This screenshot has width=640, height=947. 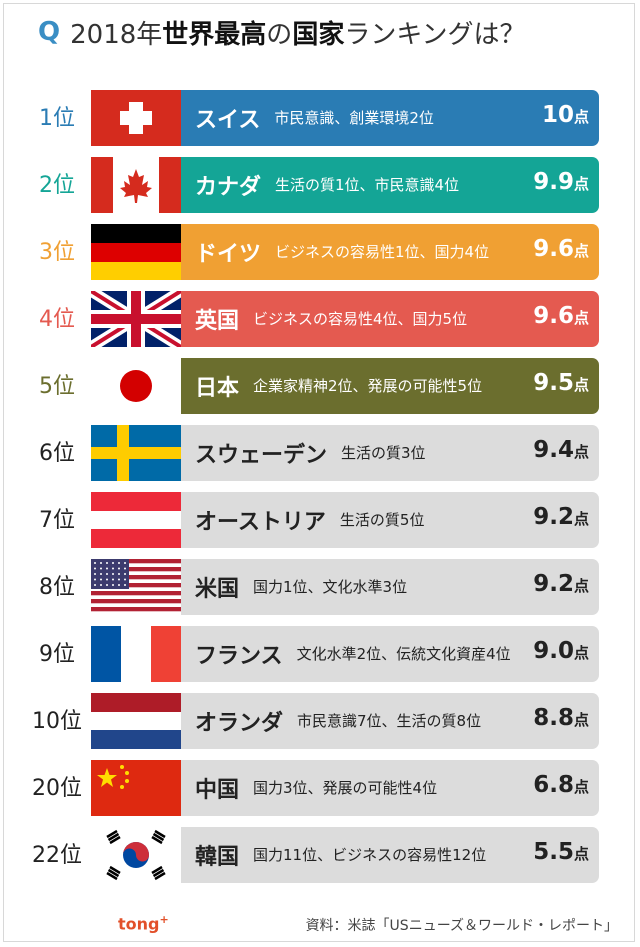 What do you see at coordinates (561, 785) in the screenshot?
I see `score-value: 6.8点` at bounding box center [561, 785].